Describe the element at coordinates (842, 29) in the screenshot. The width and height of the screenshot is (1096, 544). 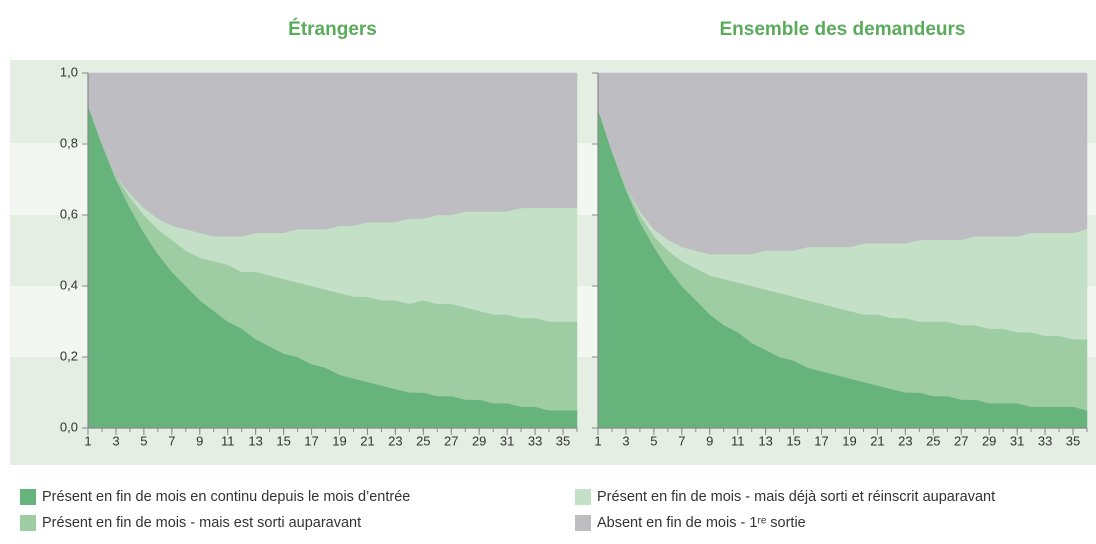
I see `chart-title: Ensemble des demandeurs` at that location.